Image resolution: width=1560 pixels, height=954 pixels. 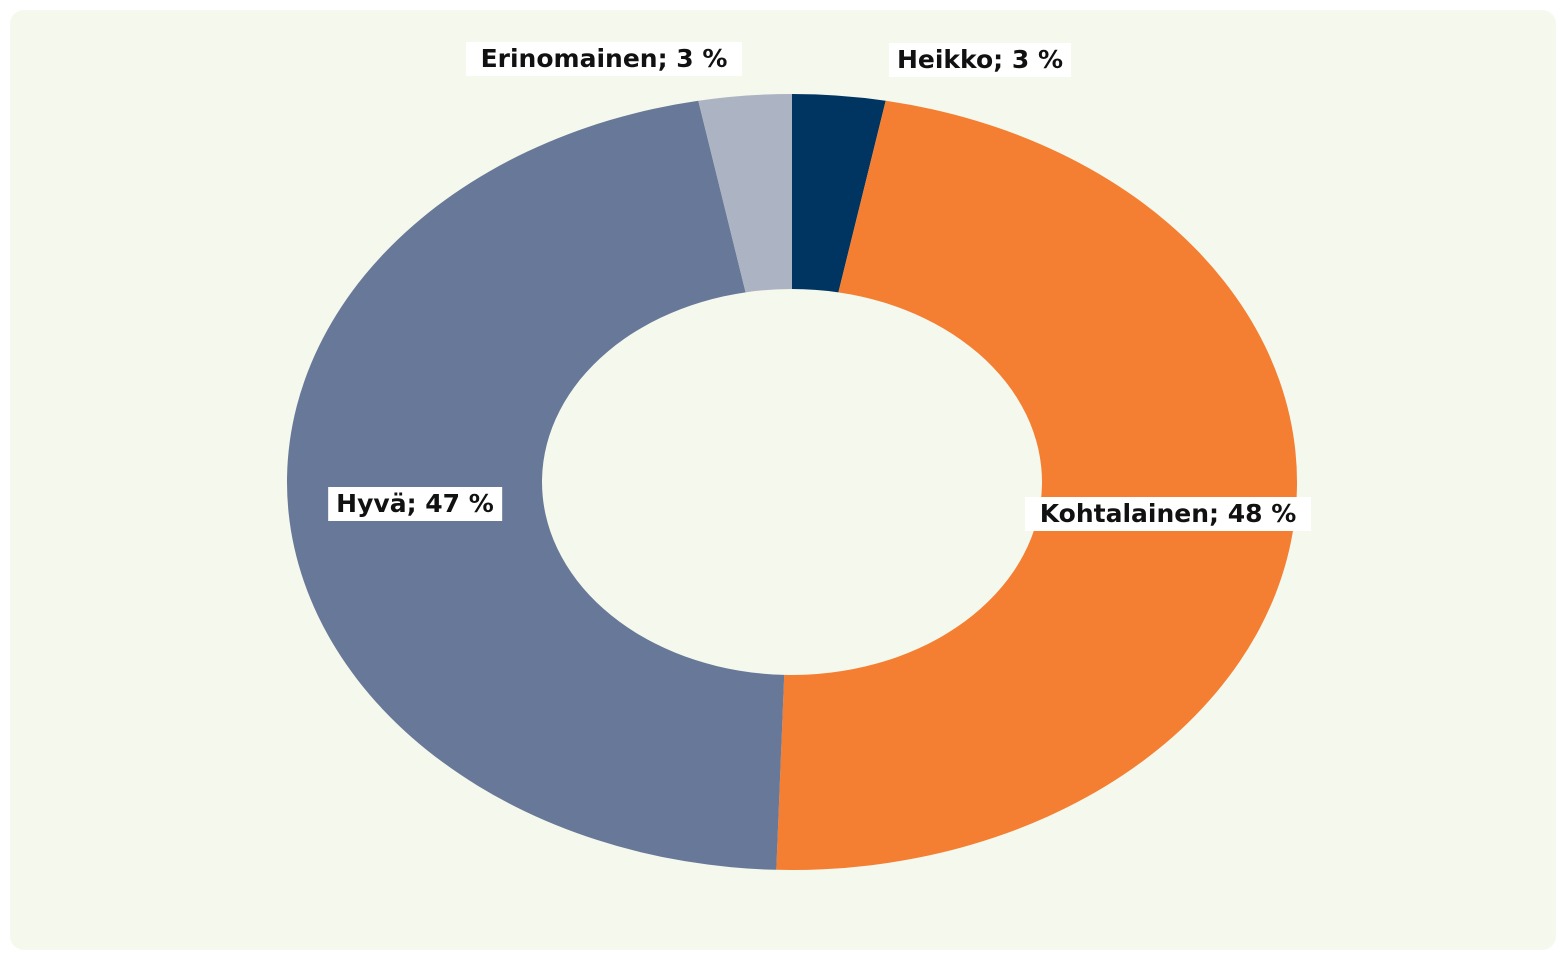 I want to click on data-label: Erinomainen; 3 %, so click(x=604, y=59).